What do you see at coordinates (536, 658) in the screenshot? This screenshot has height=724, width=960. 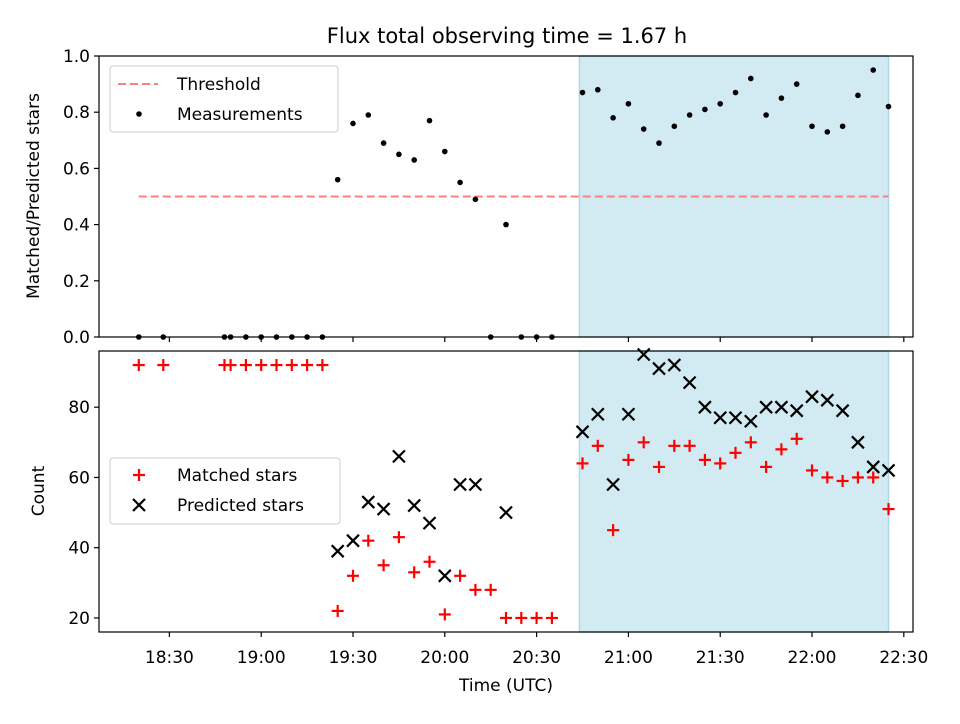 I see `x-tick-label: 20:30` at bounding box center [536, 658].